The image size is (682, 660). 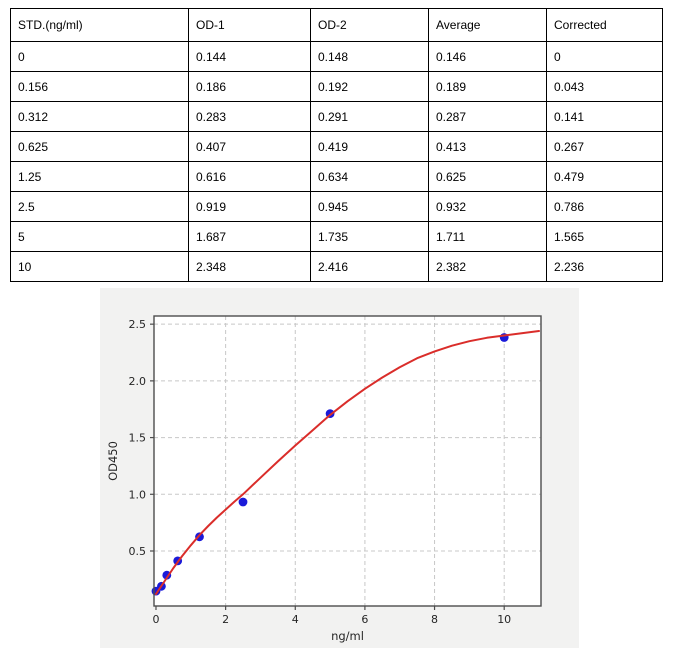 What do you see at coordinates (138, 551) in the screenshot?
I see `y-tick-label: 0.5` at bounding box center [138, 551].